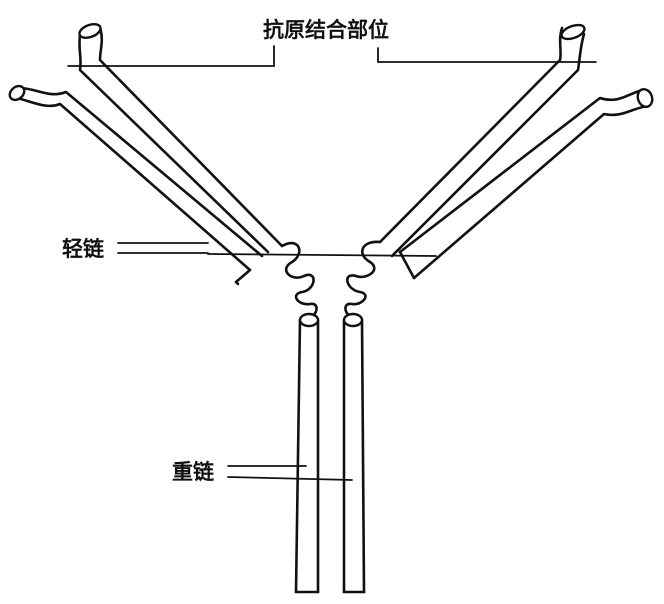 This screenshot has width=664, height=604. I want to click on right-fc-heavy-chain, so click(354, 453).